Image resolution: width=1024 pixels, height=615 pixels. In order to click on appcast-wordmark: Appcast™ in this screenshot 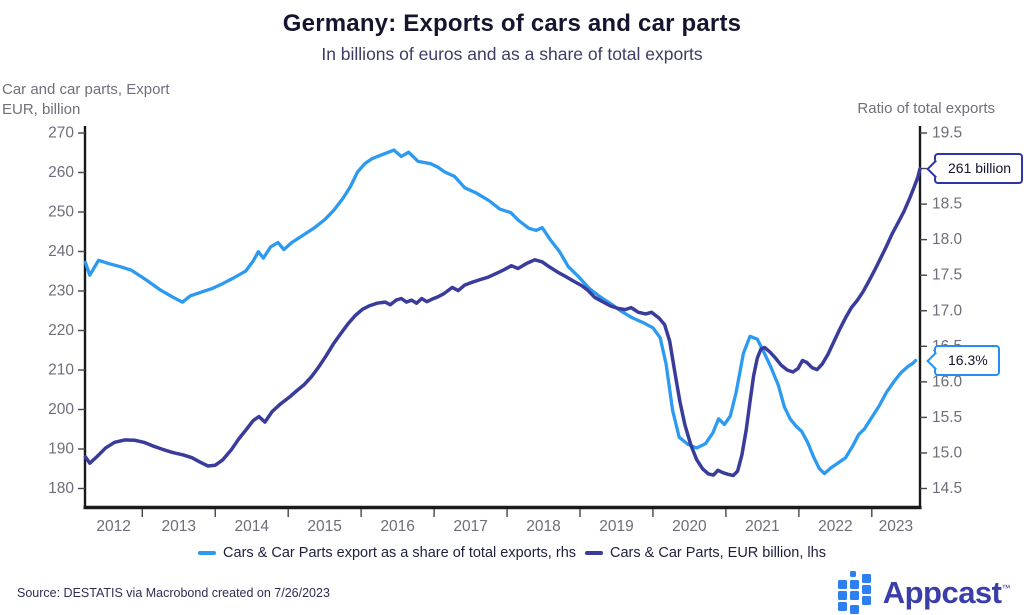, I will do `click(946, 592)`.